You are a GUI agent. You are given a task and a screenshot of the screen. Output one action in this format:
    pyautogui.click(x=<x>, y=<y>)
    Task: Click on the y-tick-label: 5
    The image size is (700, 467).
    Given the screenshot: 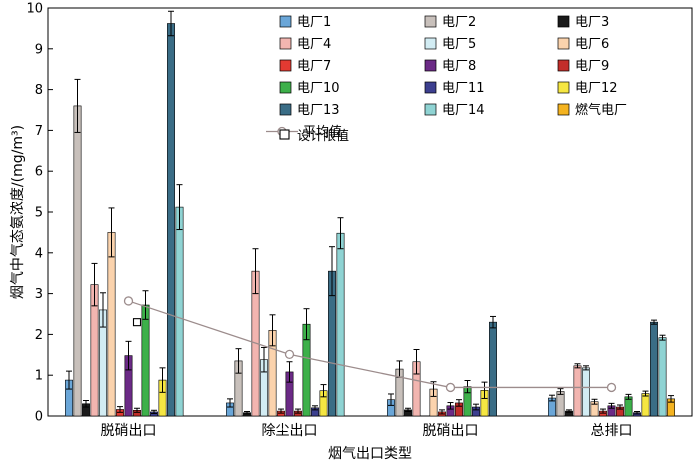 What is the action you would take?
    pyautogui.click(x=39, y=213)
    